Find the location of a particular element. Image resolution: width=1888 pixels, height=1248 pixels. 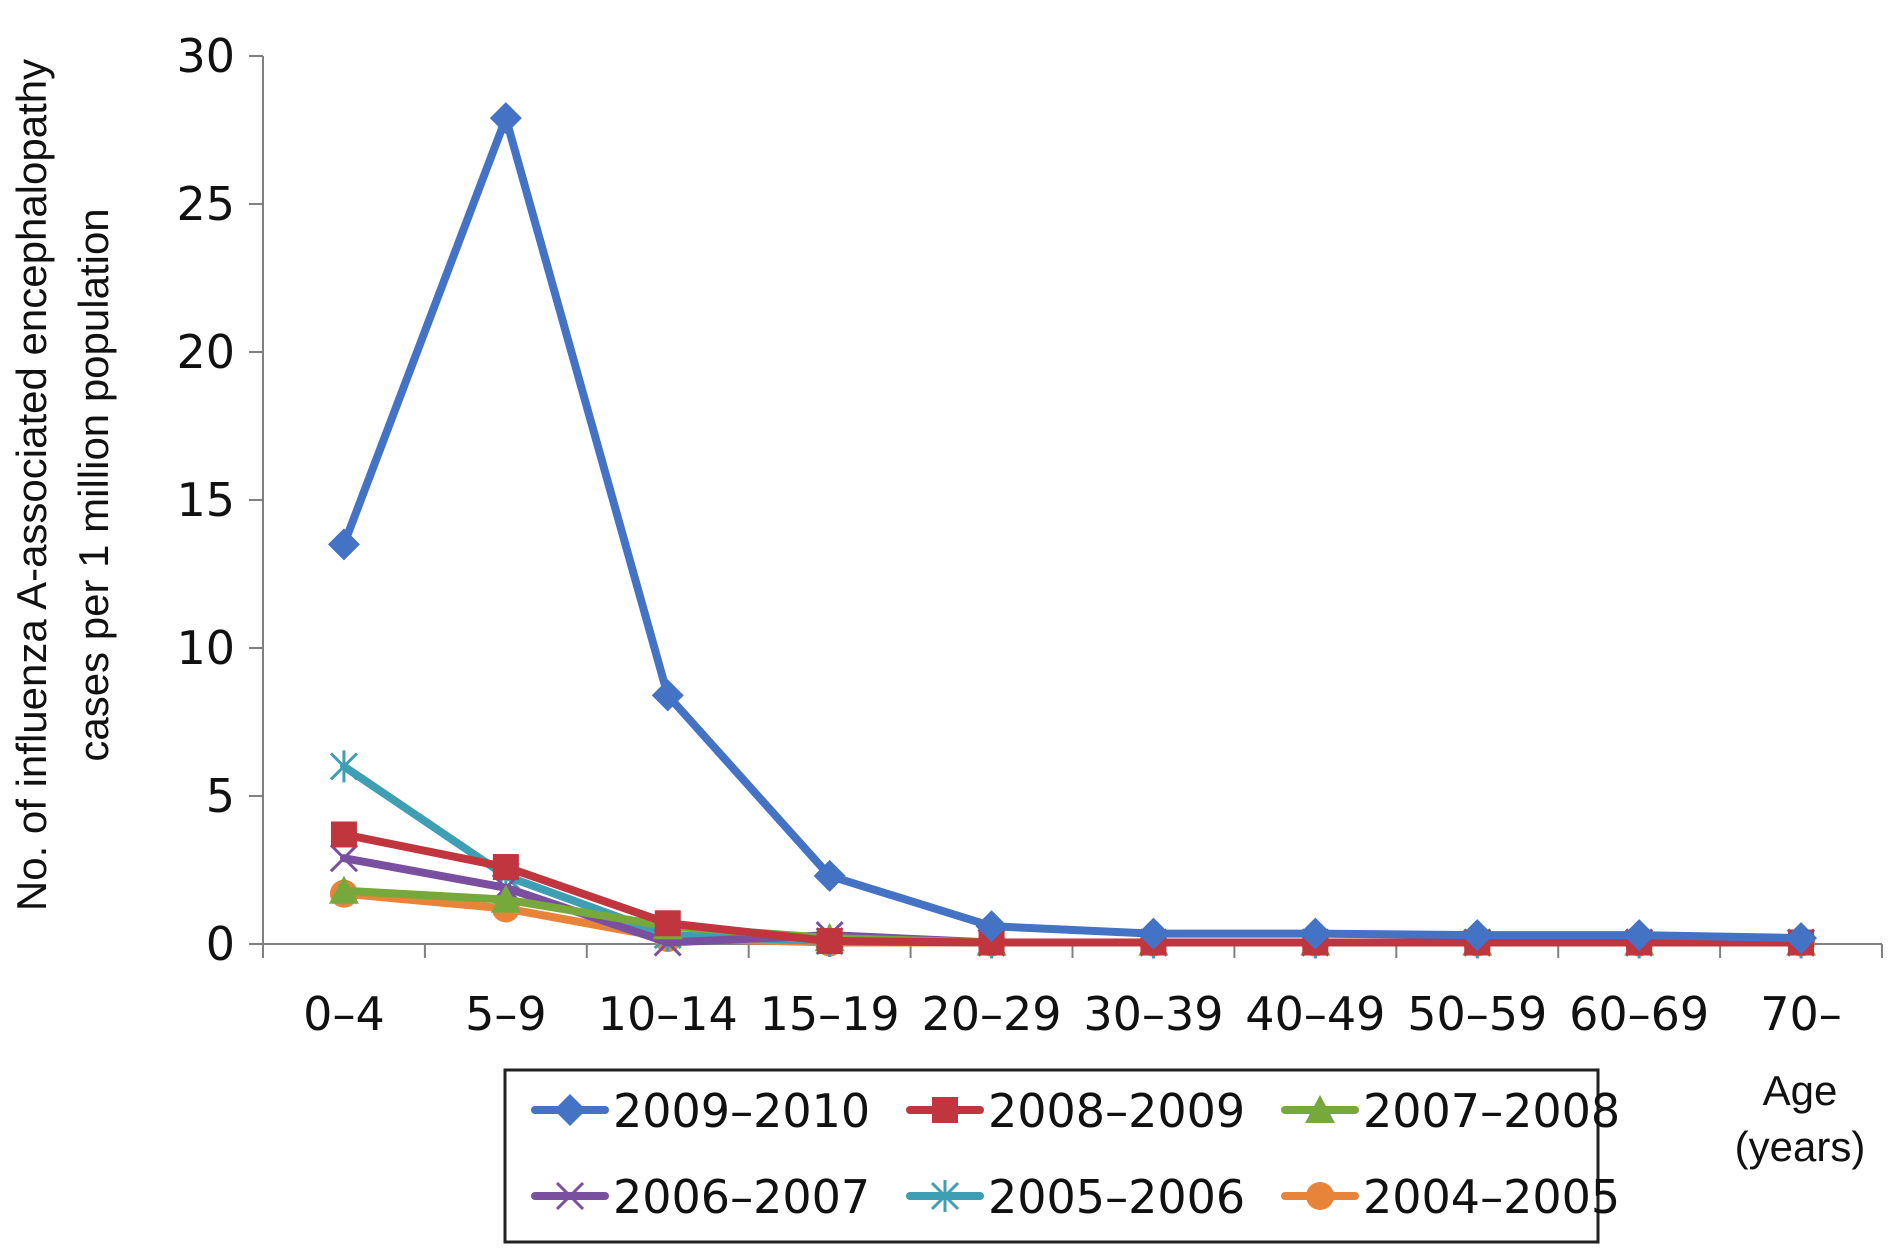

y-tick-label: 15 is located at coordinates (205, 500).